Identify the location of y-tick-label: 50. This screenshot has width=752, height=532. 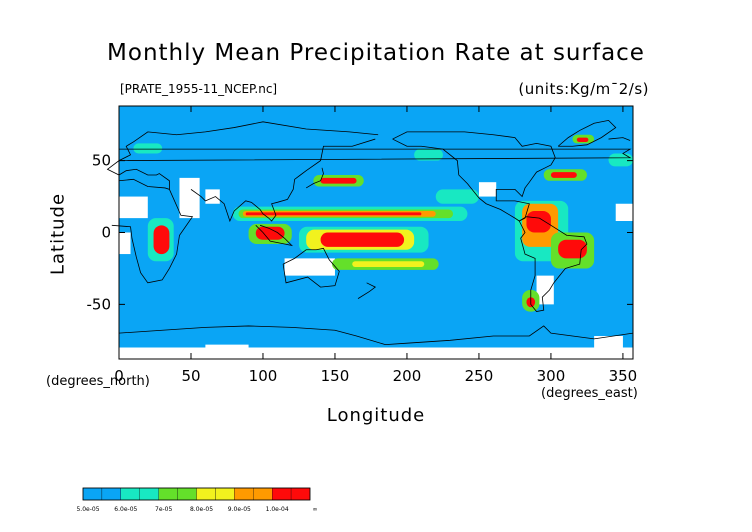
(101, 161).